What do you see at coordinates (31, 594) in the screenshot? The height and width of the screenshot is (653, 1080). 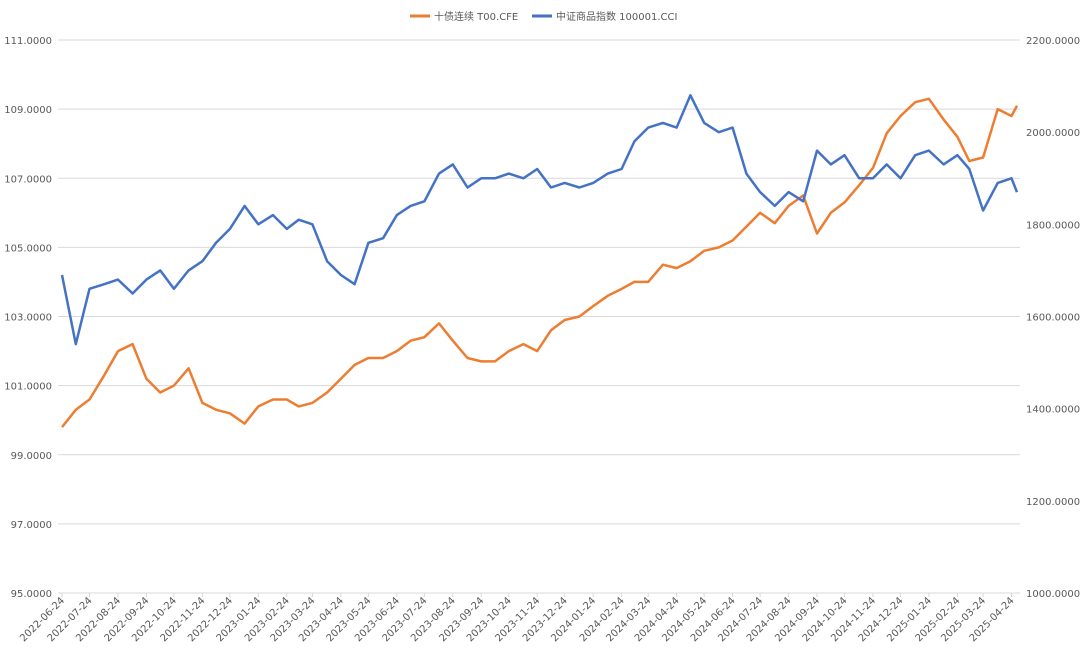 I see `y-tick-label: 95.0000` at bounding box center [31, 594].